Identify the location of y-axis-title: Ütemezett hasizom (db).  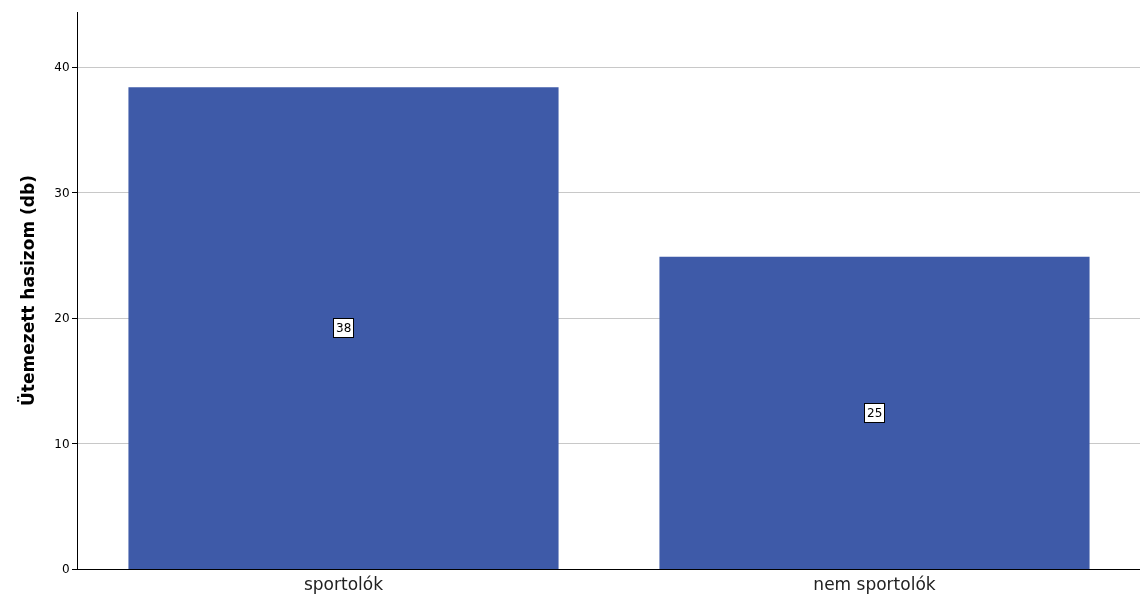
(27, 290).